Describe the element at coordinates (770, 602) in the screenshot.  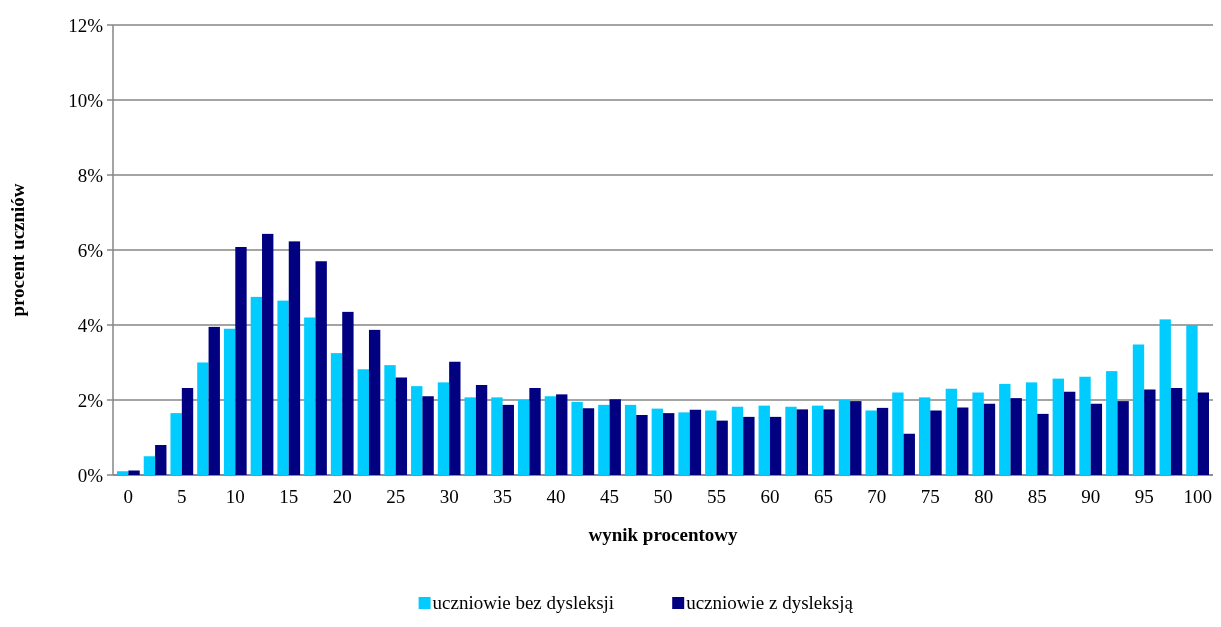
I see `legend-label: uczniowie z dysleksją` at that location.